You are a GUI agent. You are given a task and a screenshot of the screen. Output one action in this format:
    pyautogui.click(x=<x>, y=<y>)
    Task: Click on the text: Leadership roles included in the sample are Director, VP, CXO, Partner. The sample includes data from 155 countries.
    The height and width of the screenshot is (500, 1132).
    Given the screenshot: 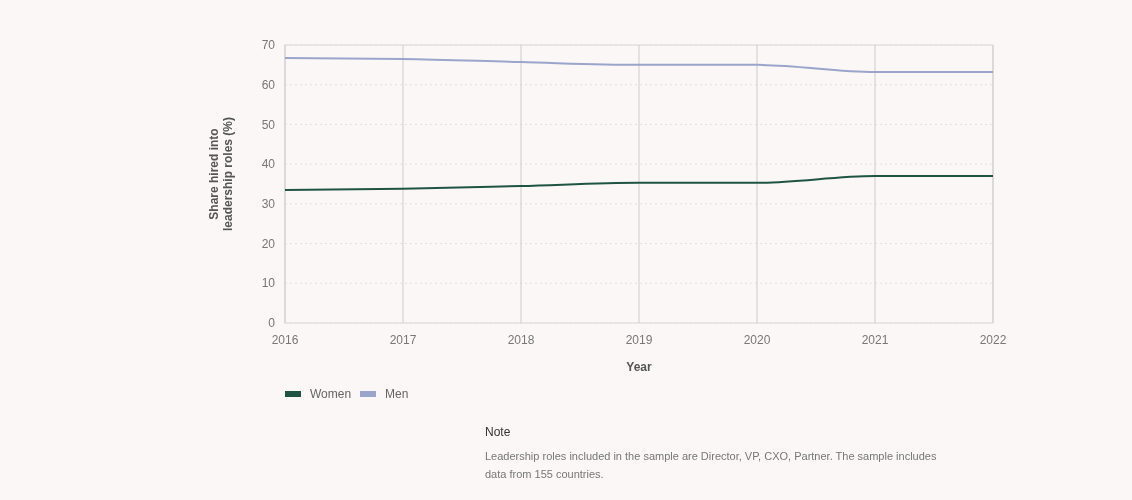 What is the action you would take?
    pyautogui.click(x=711, y=465)
    